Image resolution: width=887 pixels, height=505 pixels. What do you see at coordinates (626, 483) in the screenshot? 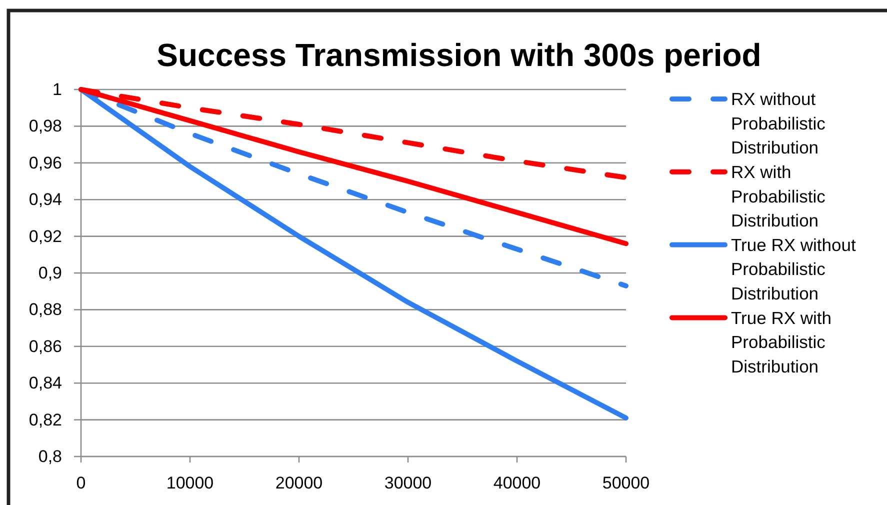
I see `x-tick-label: 50000` at bounding box center [626, 483].